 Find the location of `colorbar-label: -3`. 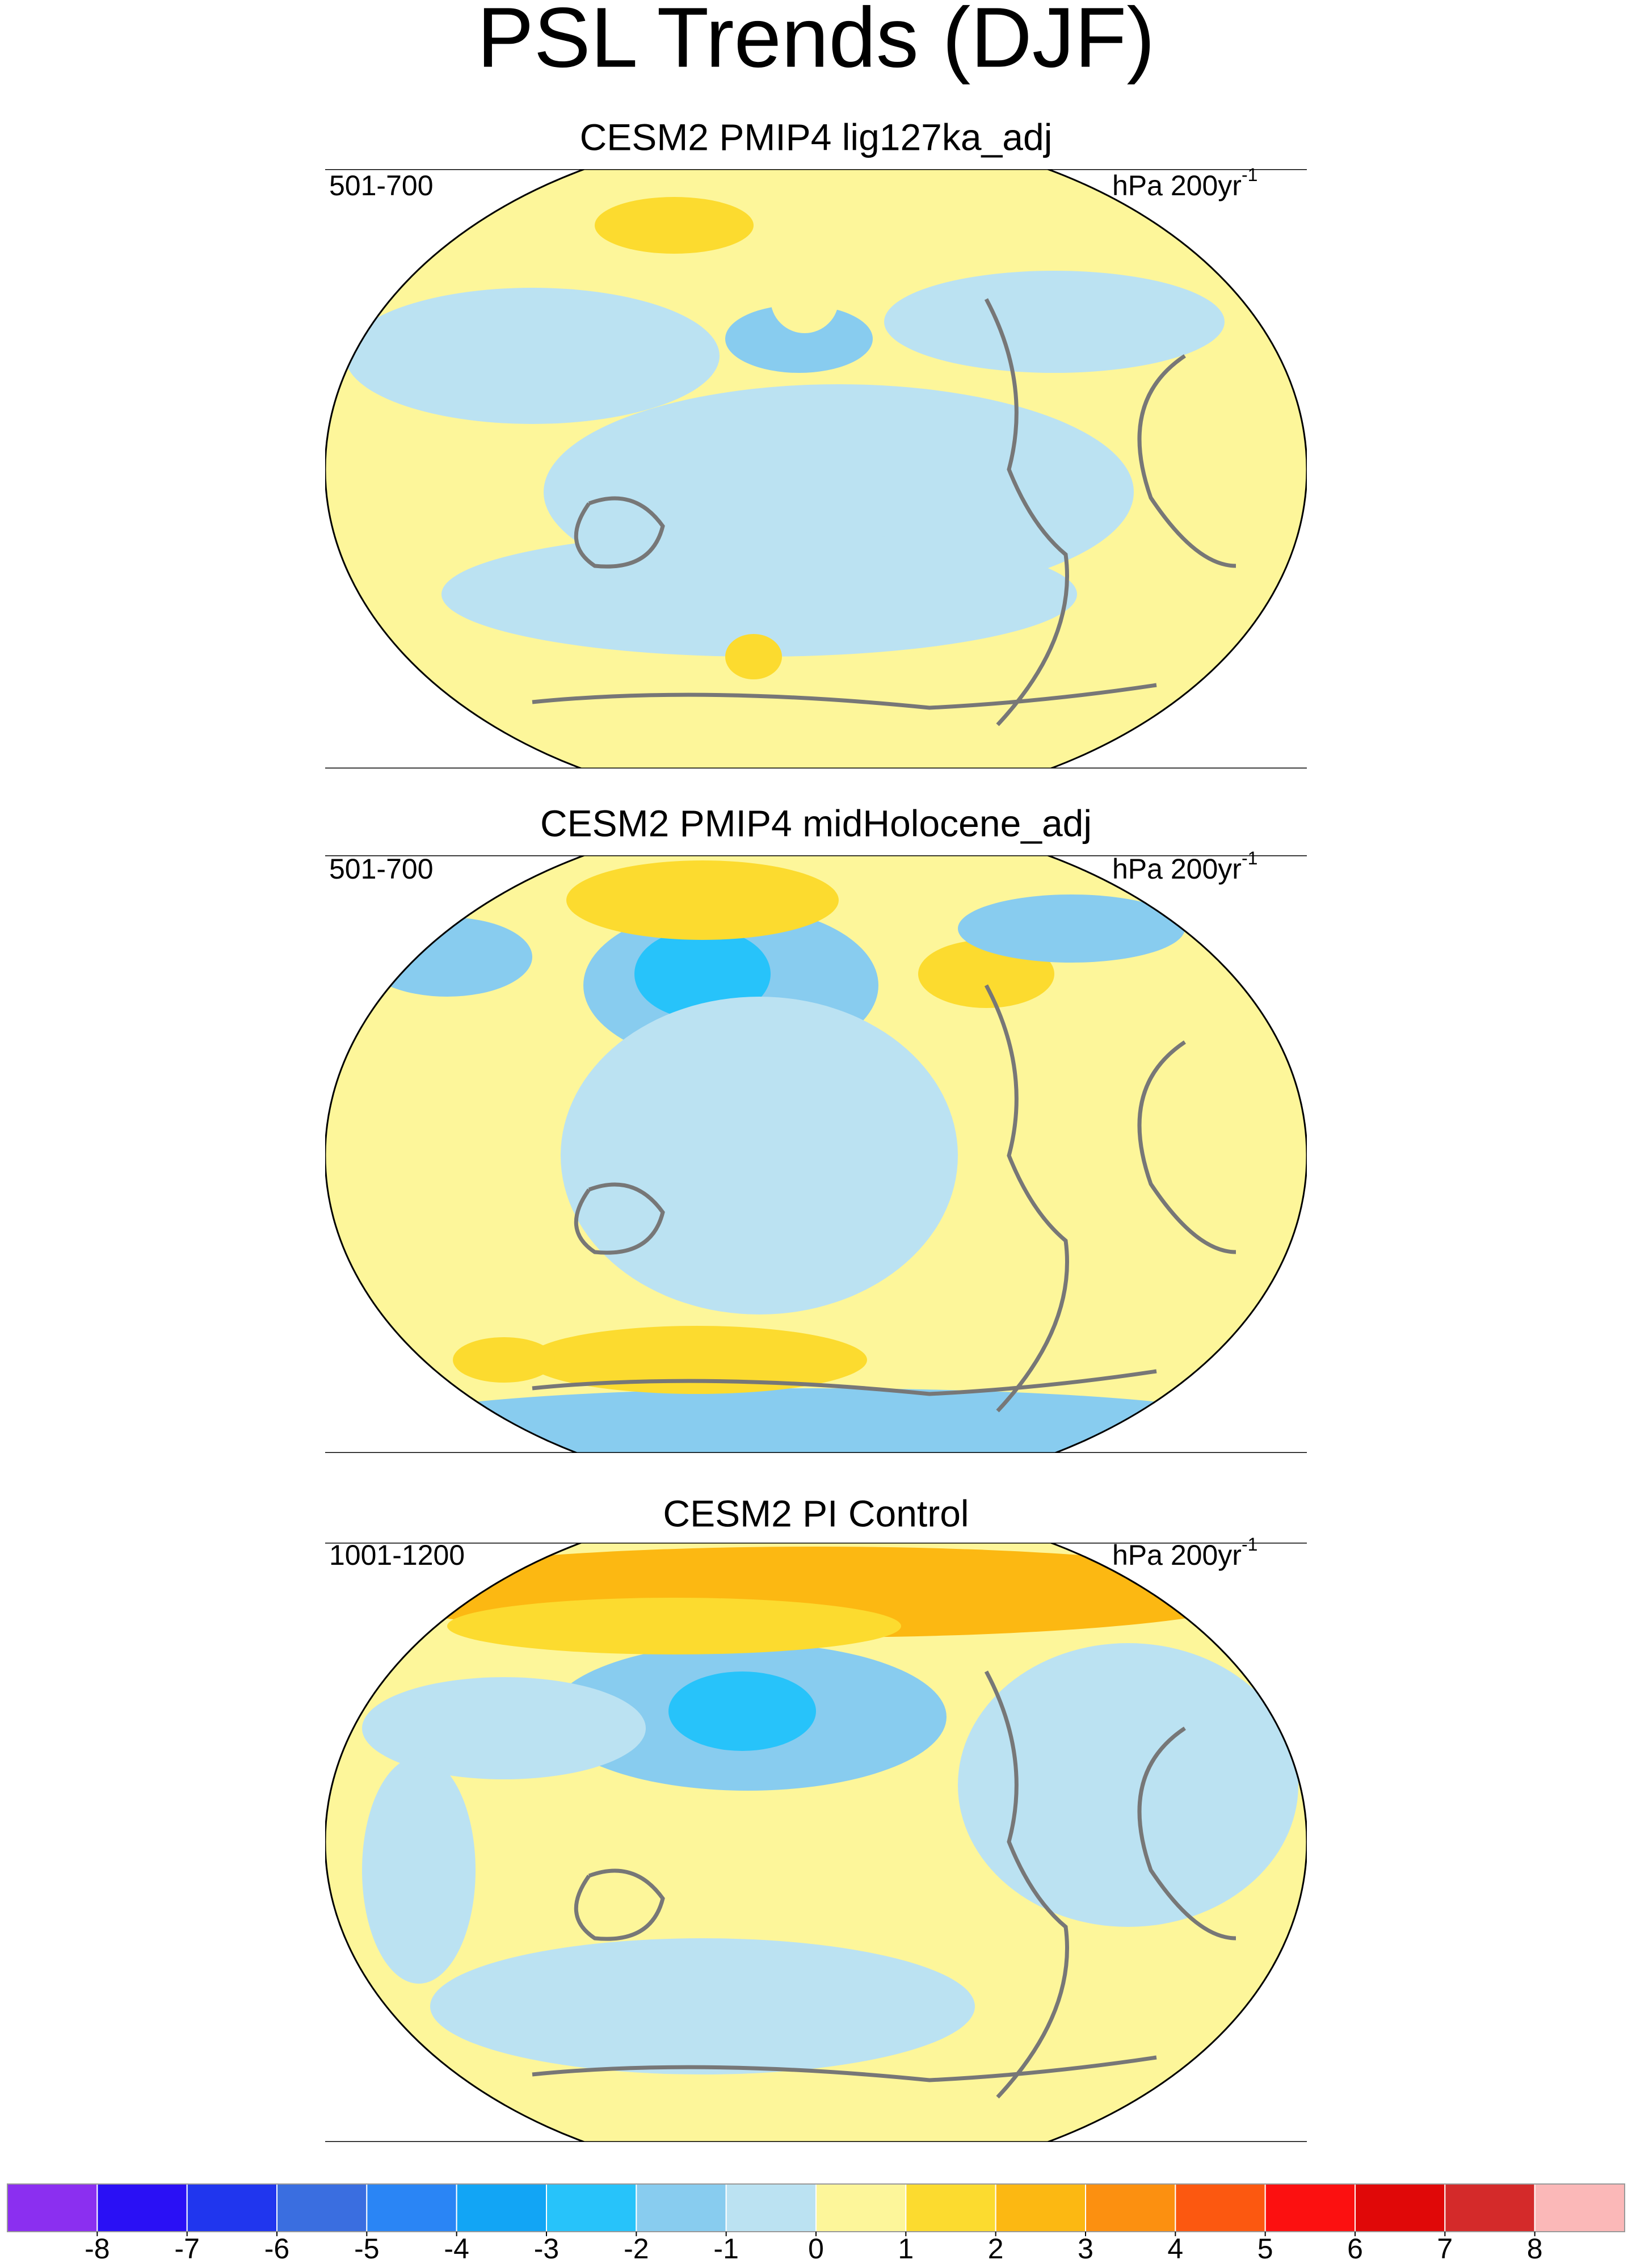

colorbar-label: -3 is located at coordinates (546, 2249).